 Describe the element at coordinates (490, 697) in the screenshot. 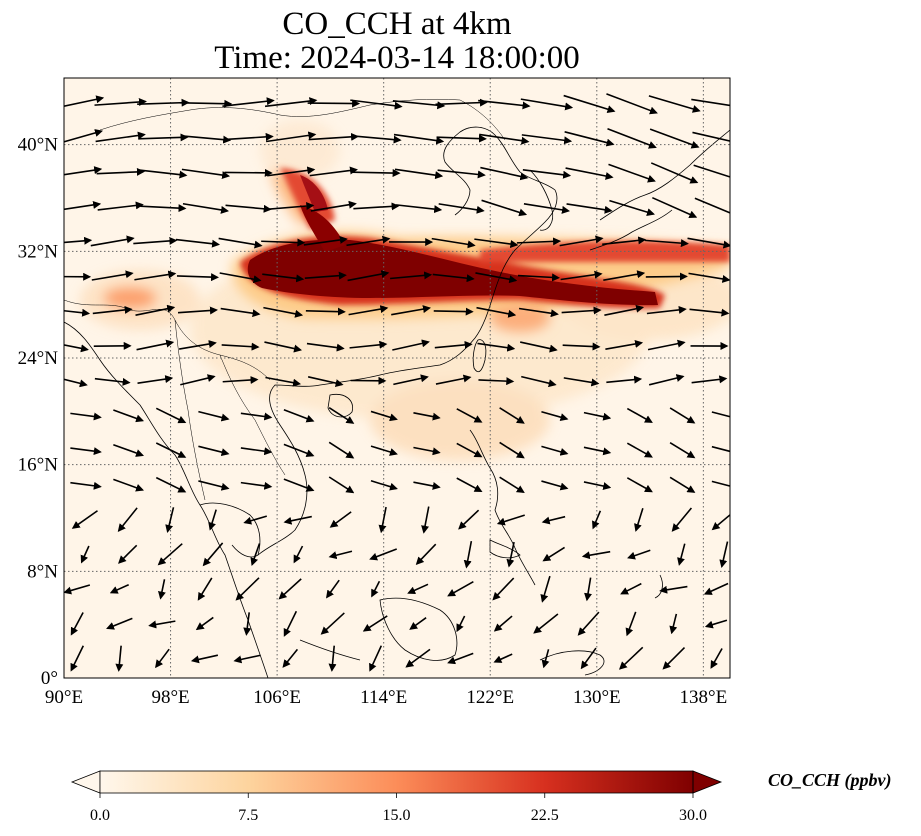

I see `lon-tick-label: 122°E` at that location.